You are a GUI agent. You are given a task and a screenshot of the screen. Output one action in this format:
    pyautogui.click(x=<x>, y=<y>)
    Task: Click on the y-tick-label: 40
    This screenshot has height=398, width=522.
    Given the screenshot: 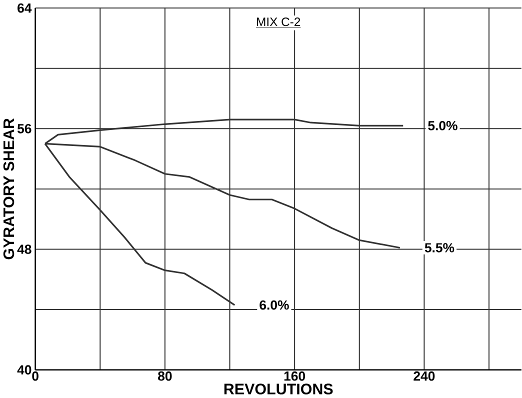 What is the action you would take?
    pyautogui.click(x=24, y=370)
    